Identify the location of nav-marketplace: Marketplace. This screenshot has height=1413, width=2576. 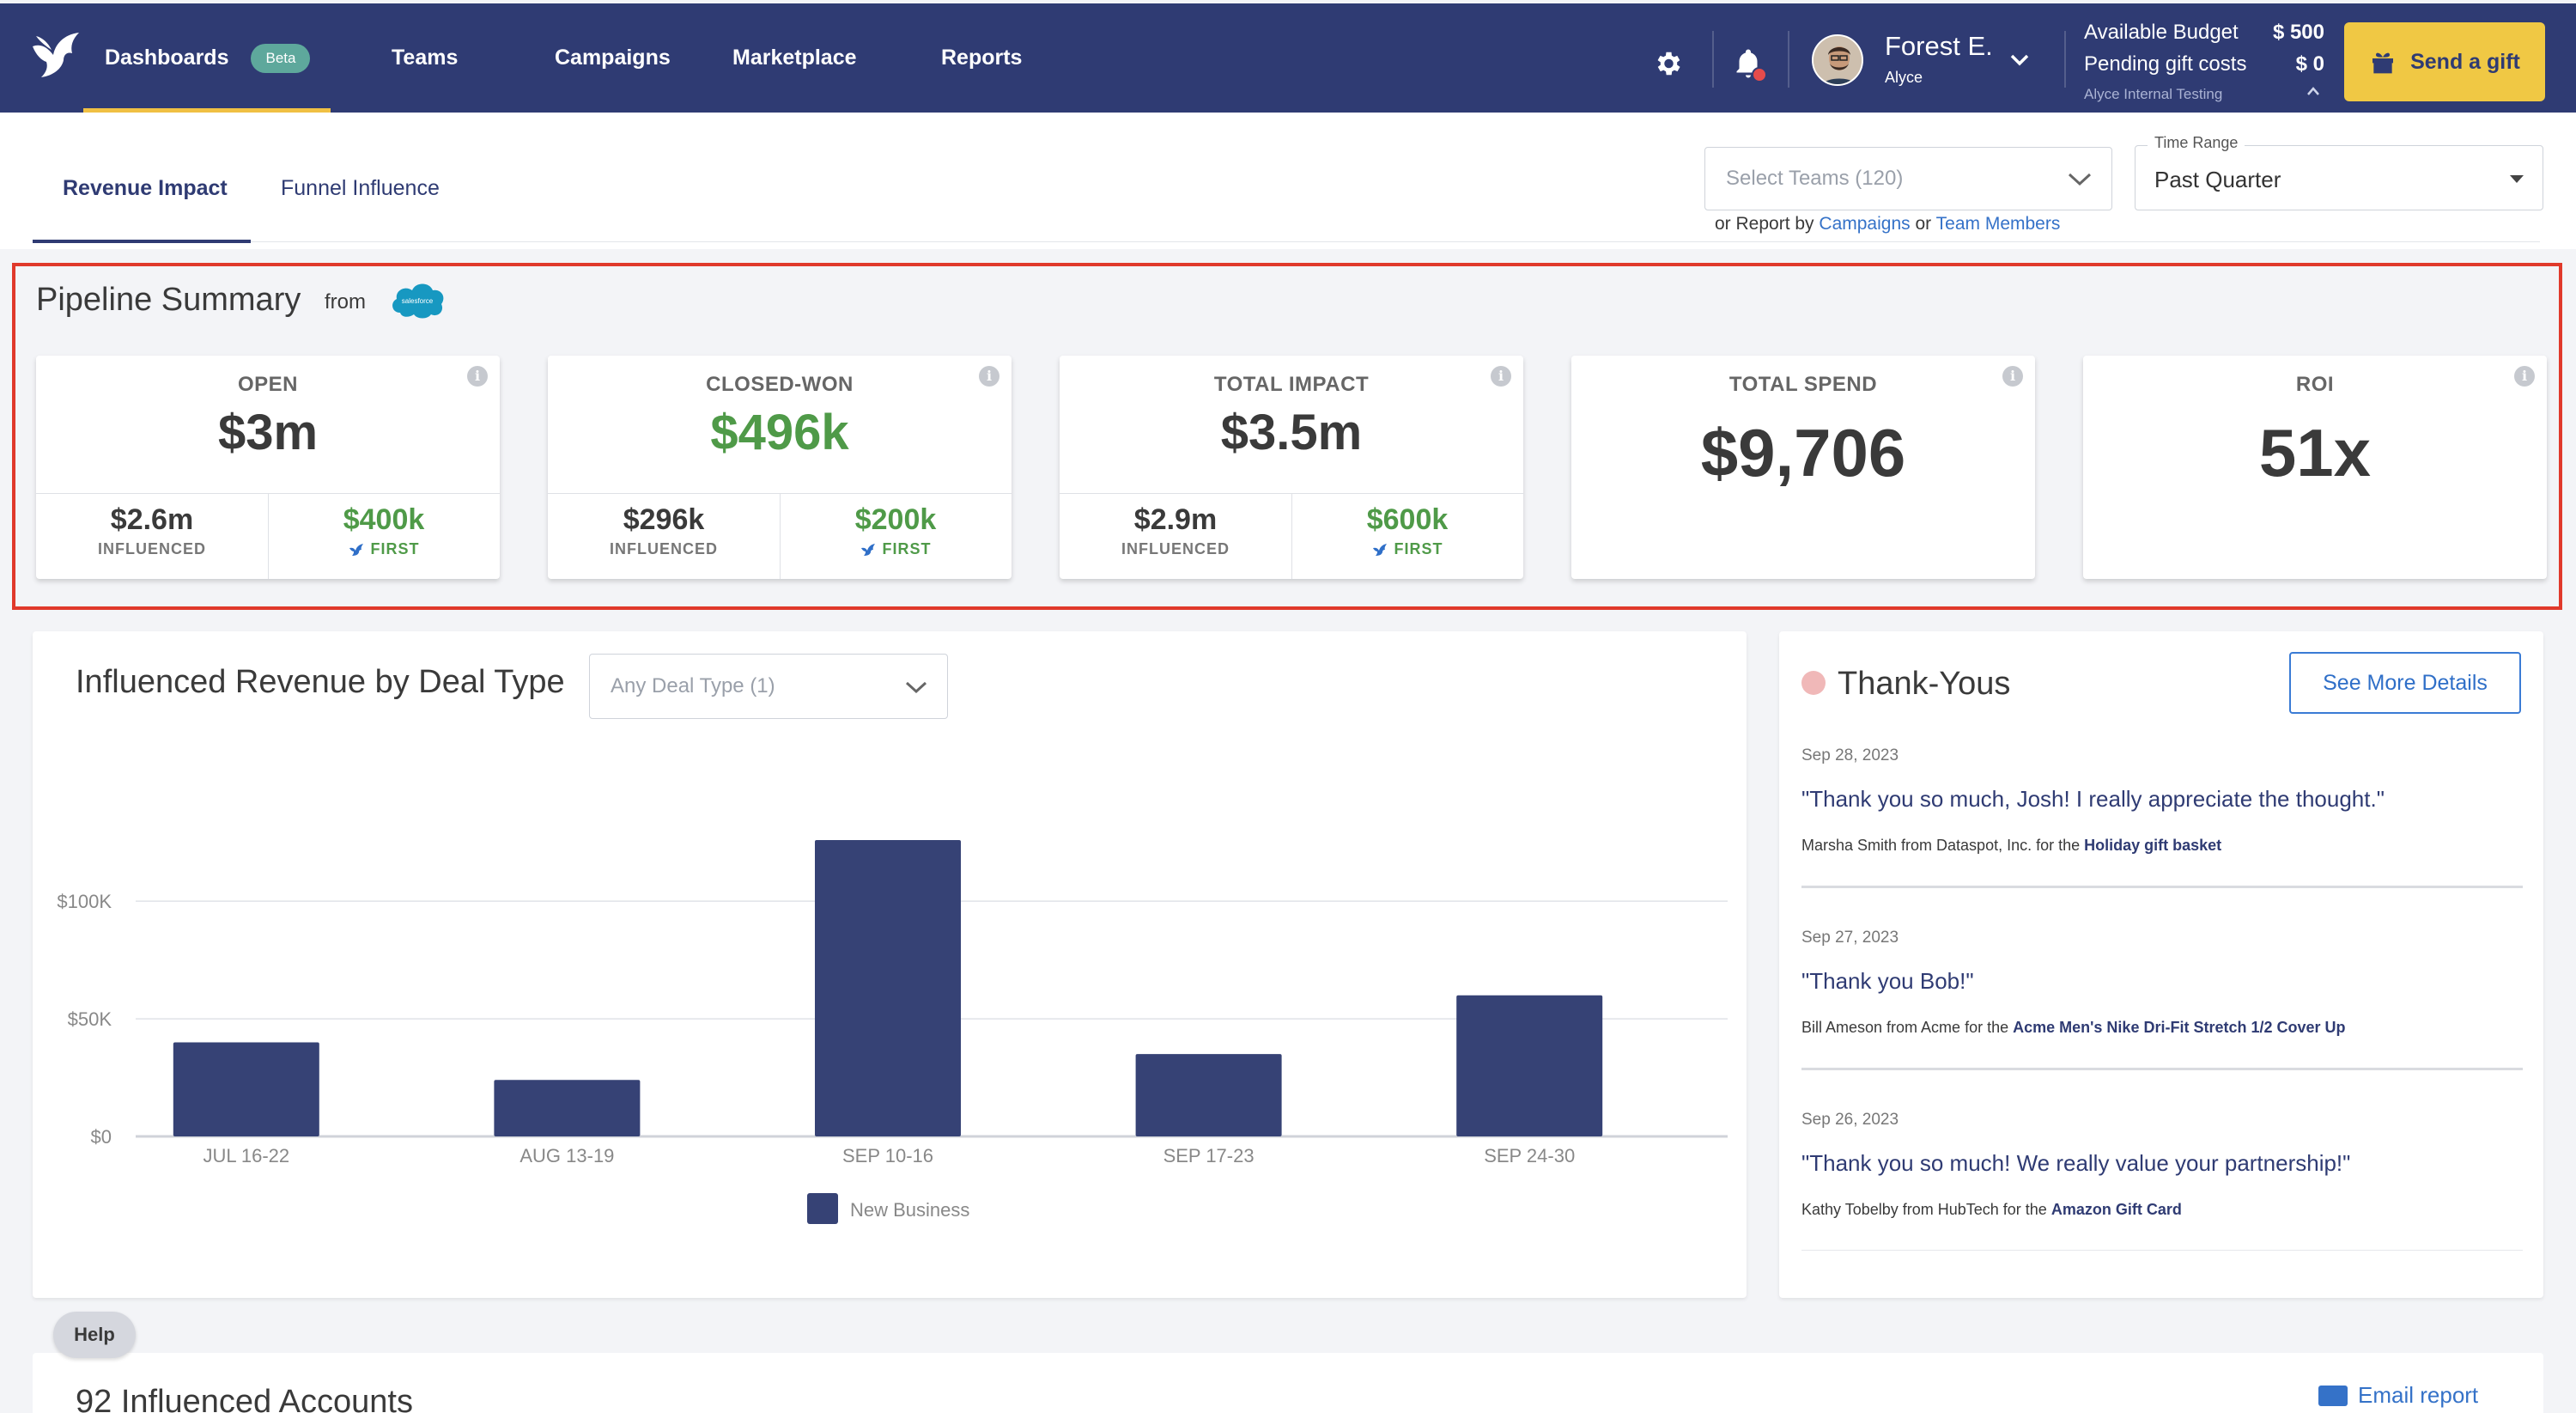
(794, 58).